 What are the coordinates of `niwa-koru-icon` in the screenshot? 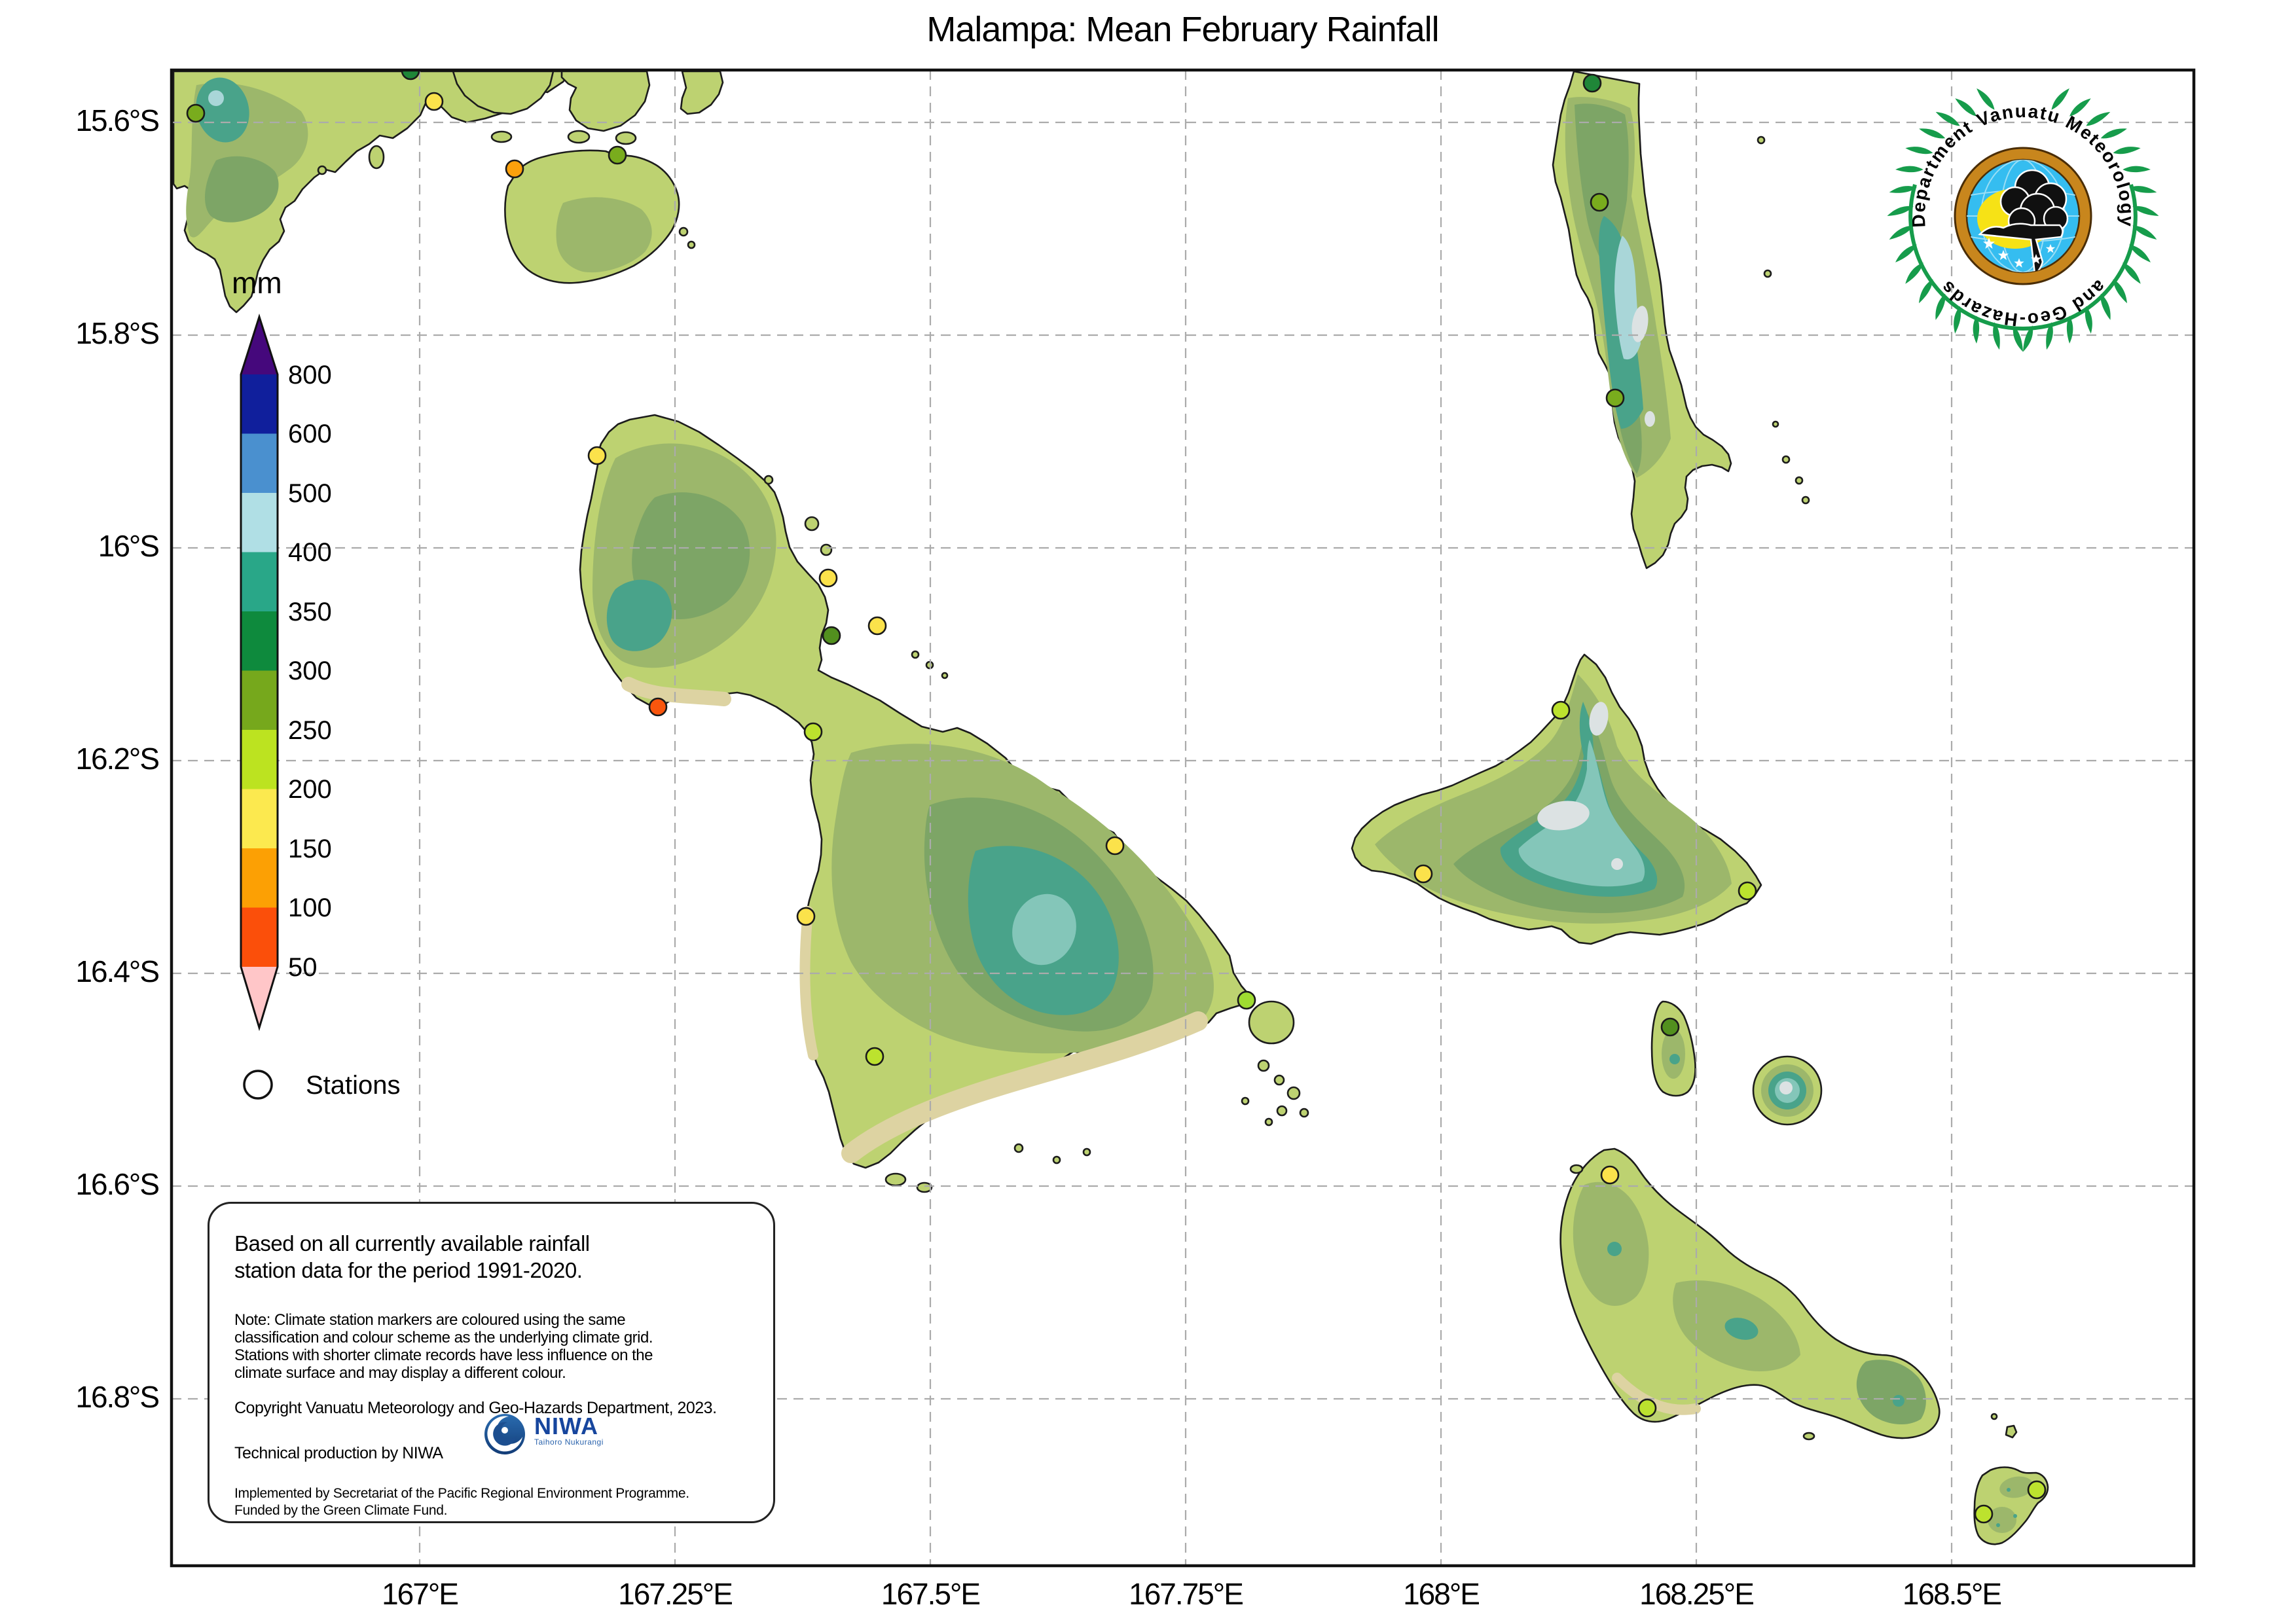 It's located at (504, 1434).